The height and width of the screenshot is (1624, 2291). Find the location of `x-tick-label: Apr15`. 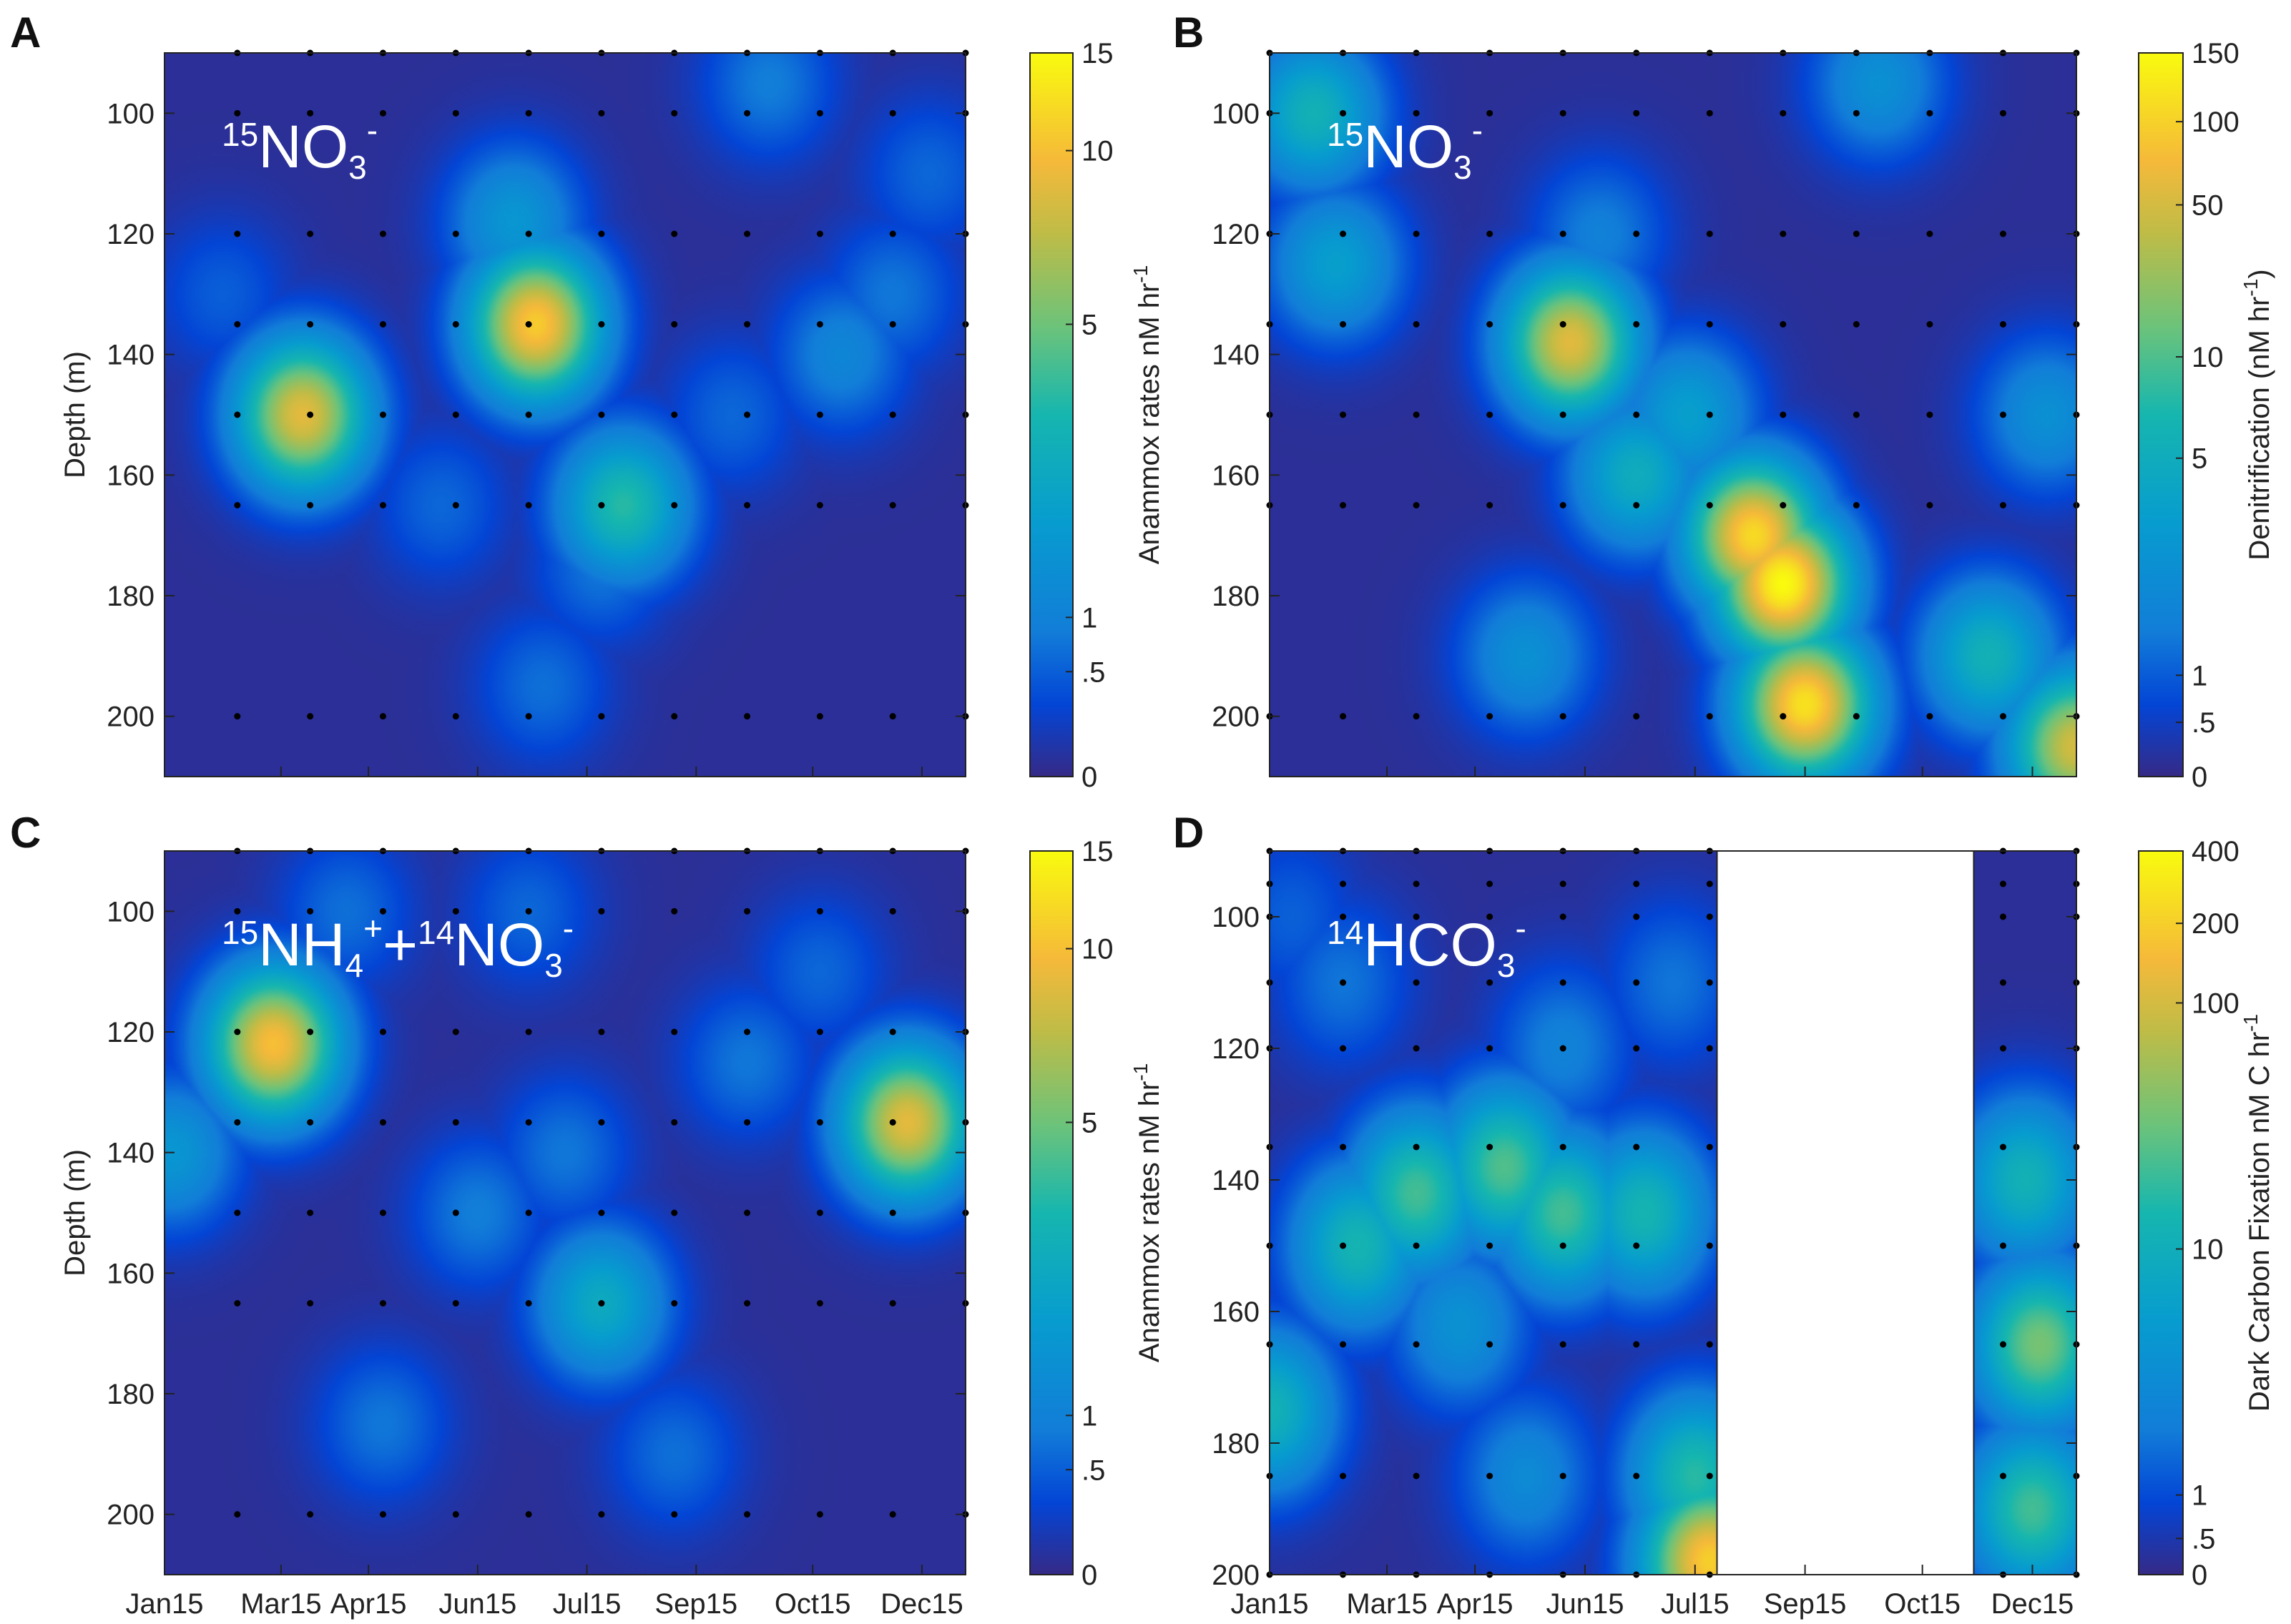

x-tick-label: Apr15 is located at coordinates (368, 1604).